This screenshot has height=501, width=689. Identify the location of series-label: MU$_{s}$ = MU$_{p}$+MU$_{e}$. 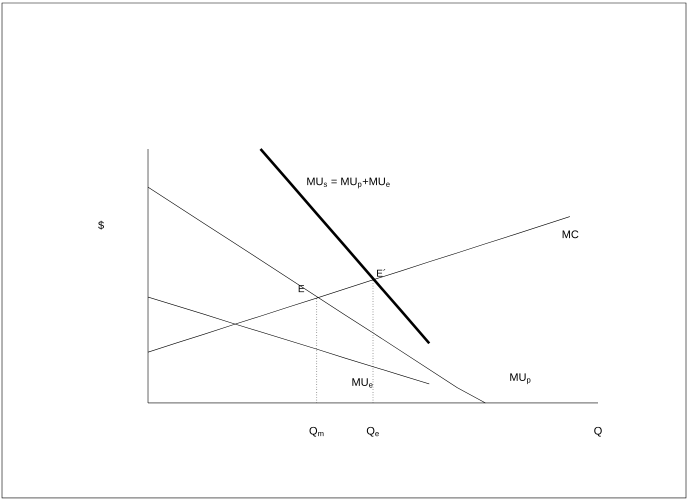
(348, 183).